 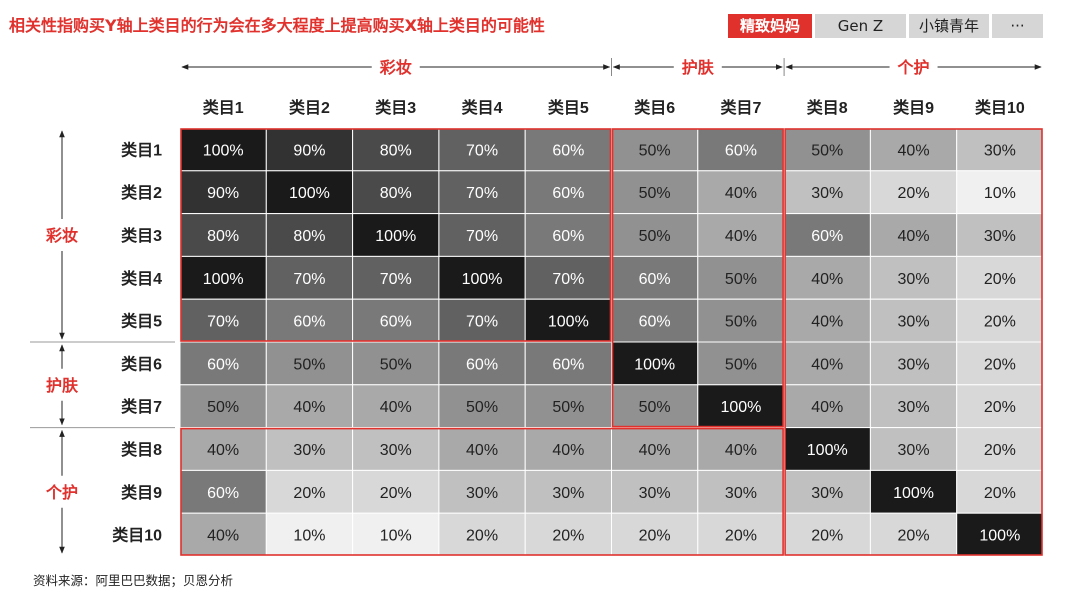 I want to click on x-tick-label: 类目4, so click(x=482, y=107).